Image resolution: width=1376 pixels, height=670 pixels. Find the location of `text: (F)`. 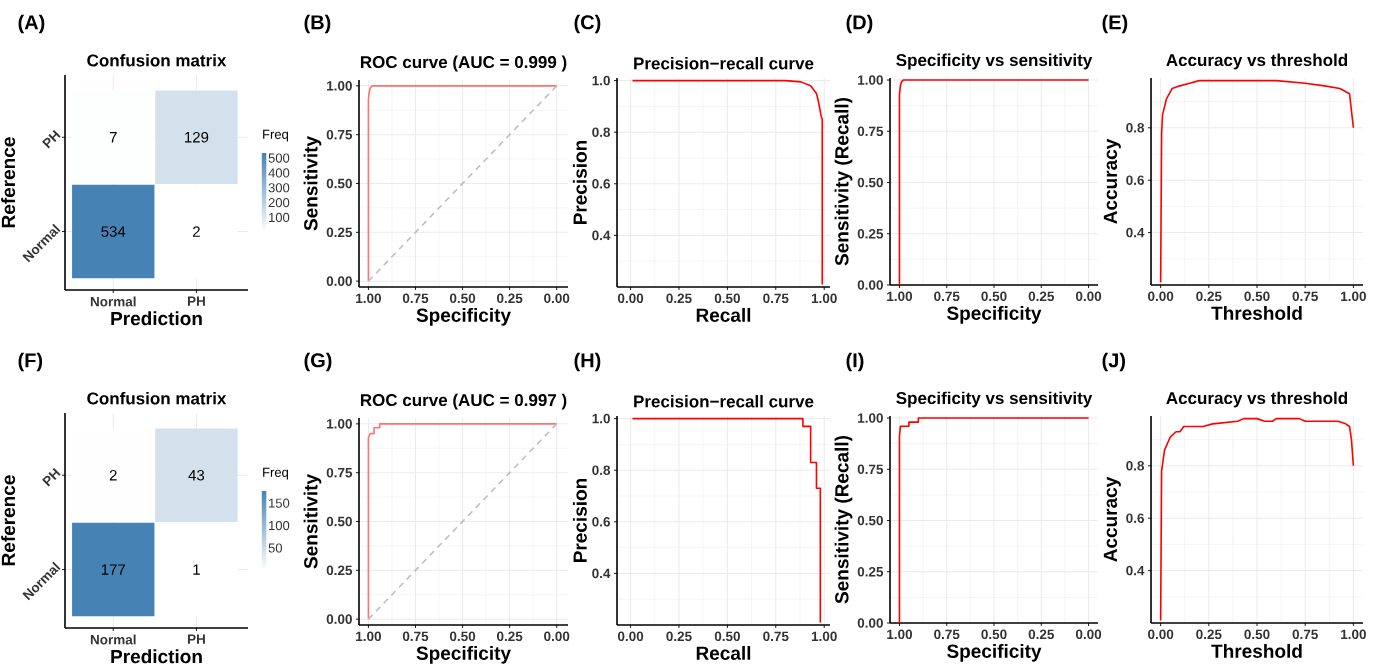

text: (F) is located at coordinates (30, 362).